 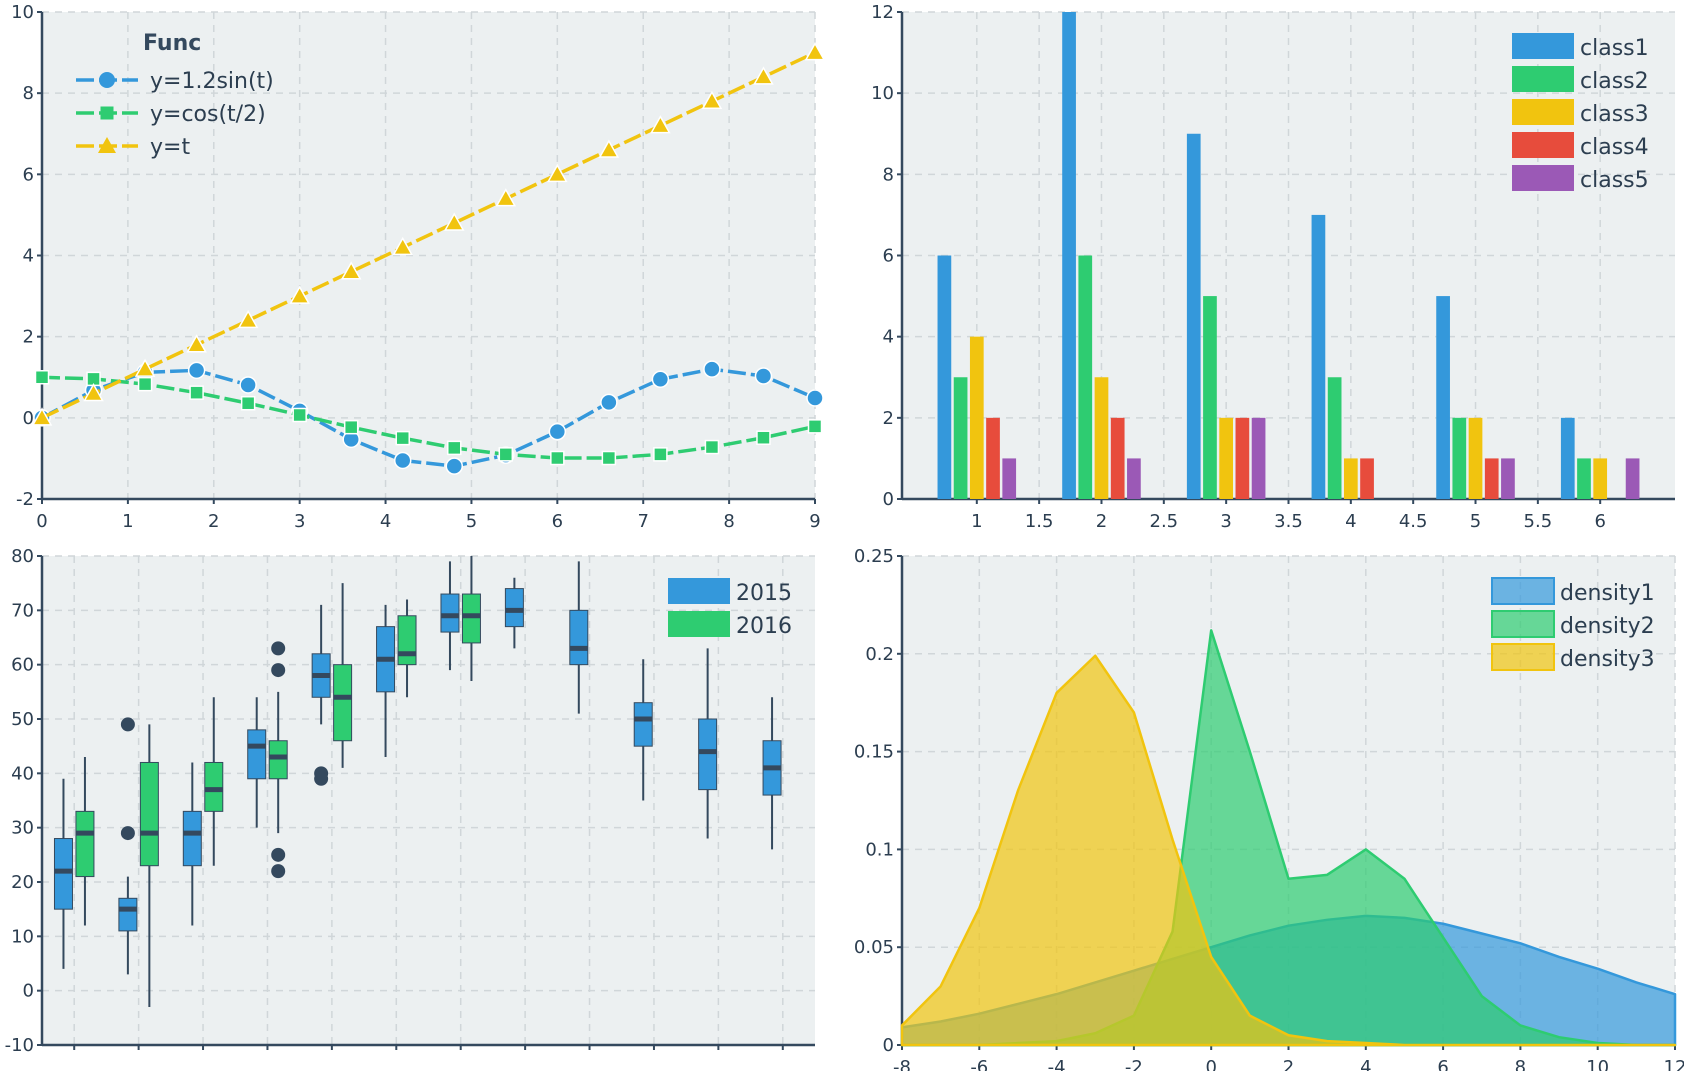 I want to click on x-tick-label: 9, so click(x=814, y=521).